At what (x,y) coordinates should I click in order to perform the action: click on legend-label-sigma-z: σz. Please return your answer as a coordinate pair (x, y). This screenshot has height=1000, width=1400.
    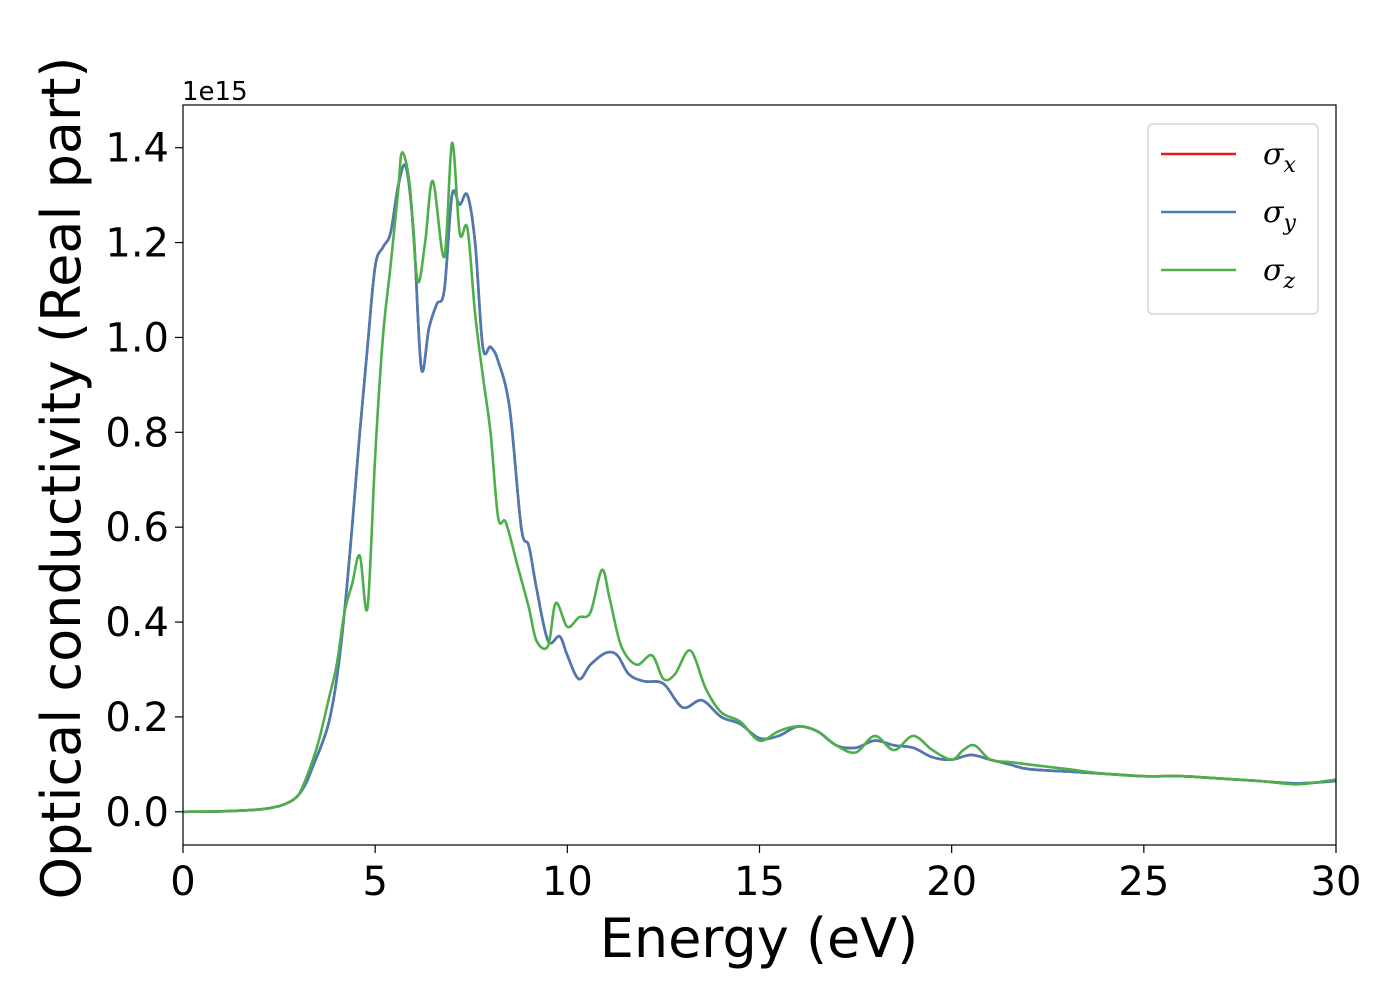
    Looking at the image, I should click on (1279, 273).